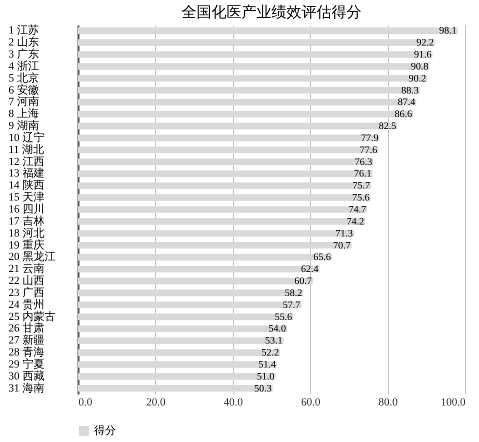 The image size is (479, 442). What do you see at coordinates (357, 210) in the screenshot?
I see `data-label: 74.7` at bounding box center [357, 210].